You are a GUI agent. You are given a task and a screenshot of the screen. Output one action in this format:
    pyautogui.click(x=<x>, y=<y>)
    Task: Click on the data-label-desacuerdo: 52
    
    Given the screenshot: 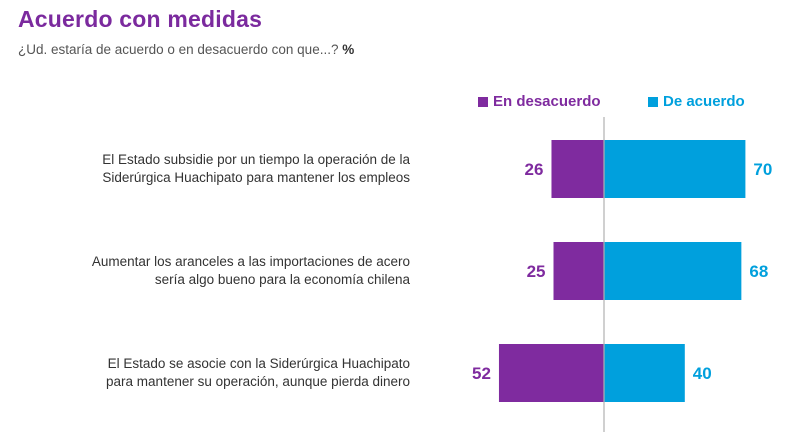 What is the action you would take?
    pyautogui.click(x=481, y=373)
    